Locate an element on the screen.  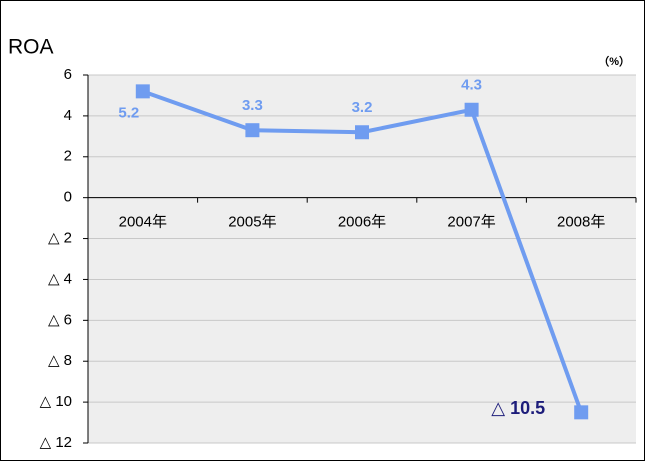
x-tick-label: 2007年 is located at coordinates (471, 222).